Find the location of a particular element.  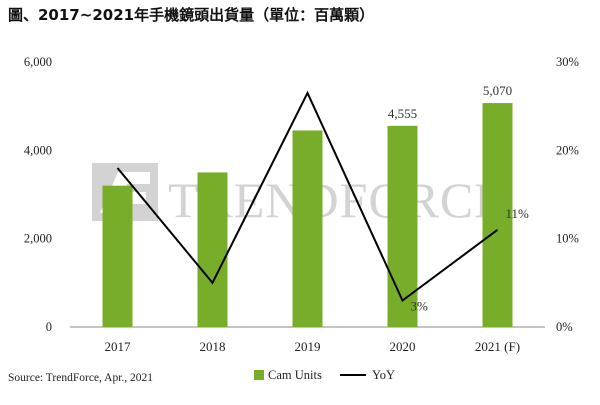

legend: Cam Units YoY is located at coordinates (324, 375).